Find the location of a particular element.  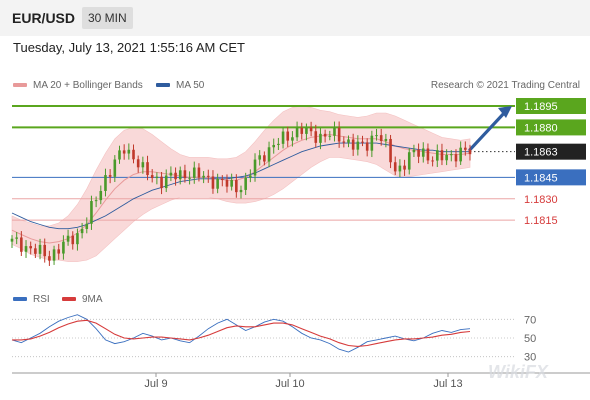

time-tick-label: Jul 9 is located at coordinates (155, 384).